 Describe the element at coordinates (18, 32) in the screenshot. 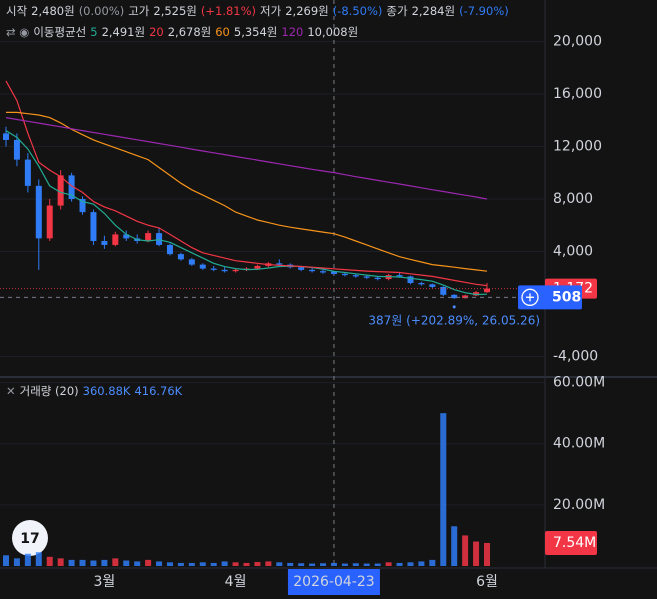

I see `icon: ⇄ ◉` at that location.